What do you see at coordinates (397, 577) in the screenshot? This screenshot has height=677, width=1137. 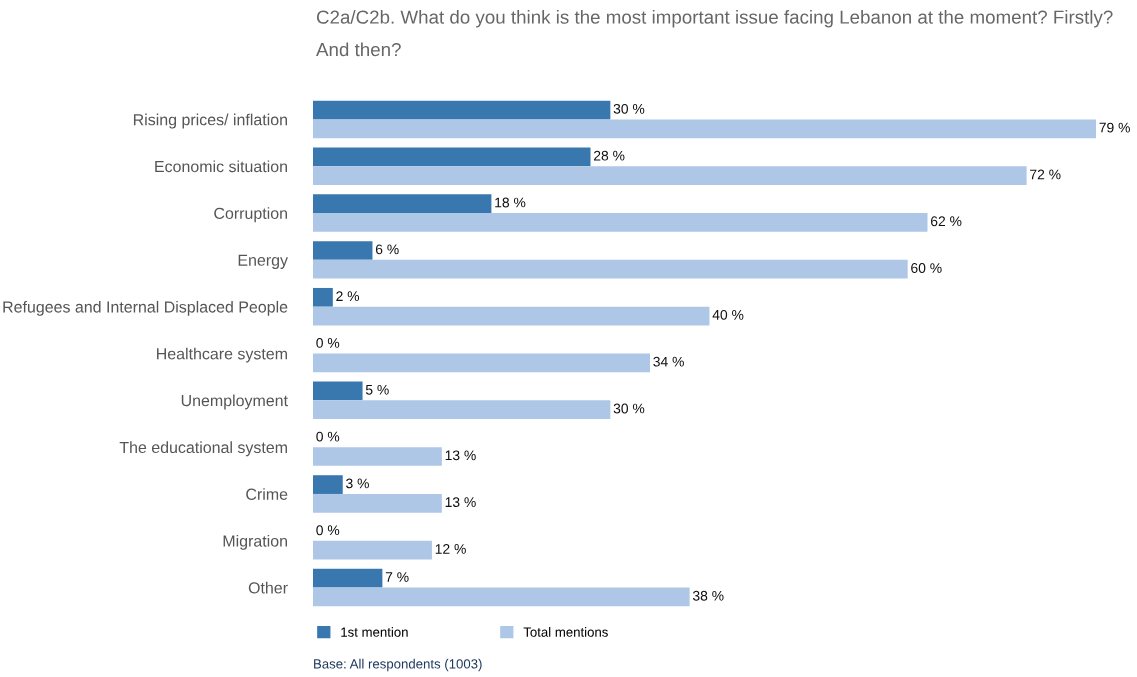 I see `data-label: 7 %` at bounding box center [397, 577].